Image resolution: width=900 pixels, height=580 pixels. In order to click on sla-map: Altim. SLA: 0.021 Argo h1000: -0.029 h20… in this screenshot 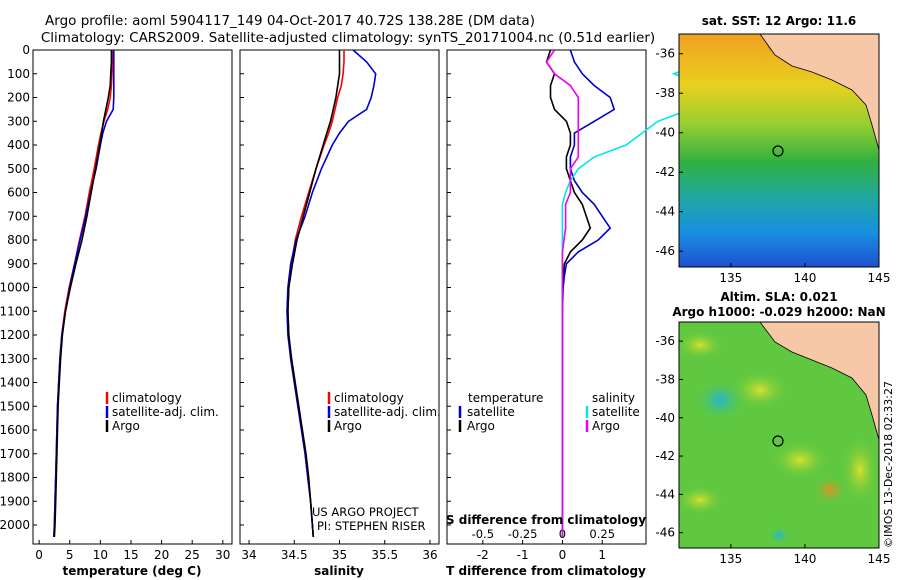, I will do `click(779, 419)`.